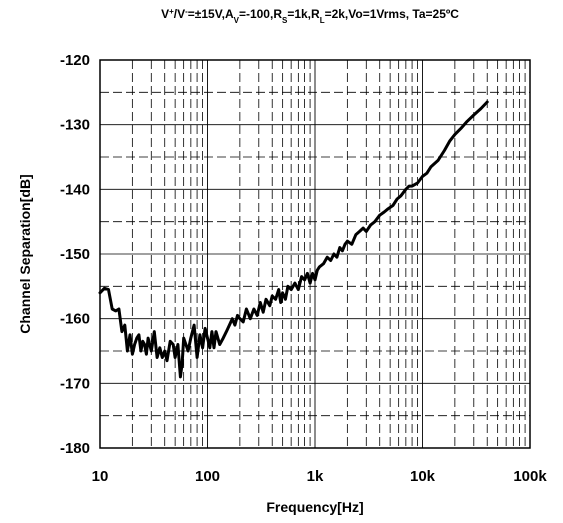 This screenshot has height=523, width=563. What do you see at coordinates (207, 476) in the screenshot?
I see `x-tick-label: 100` at bounding box center [207, 476].